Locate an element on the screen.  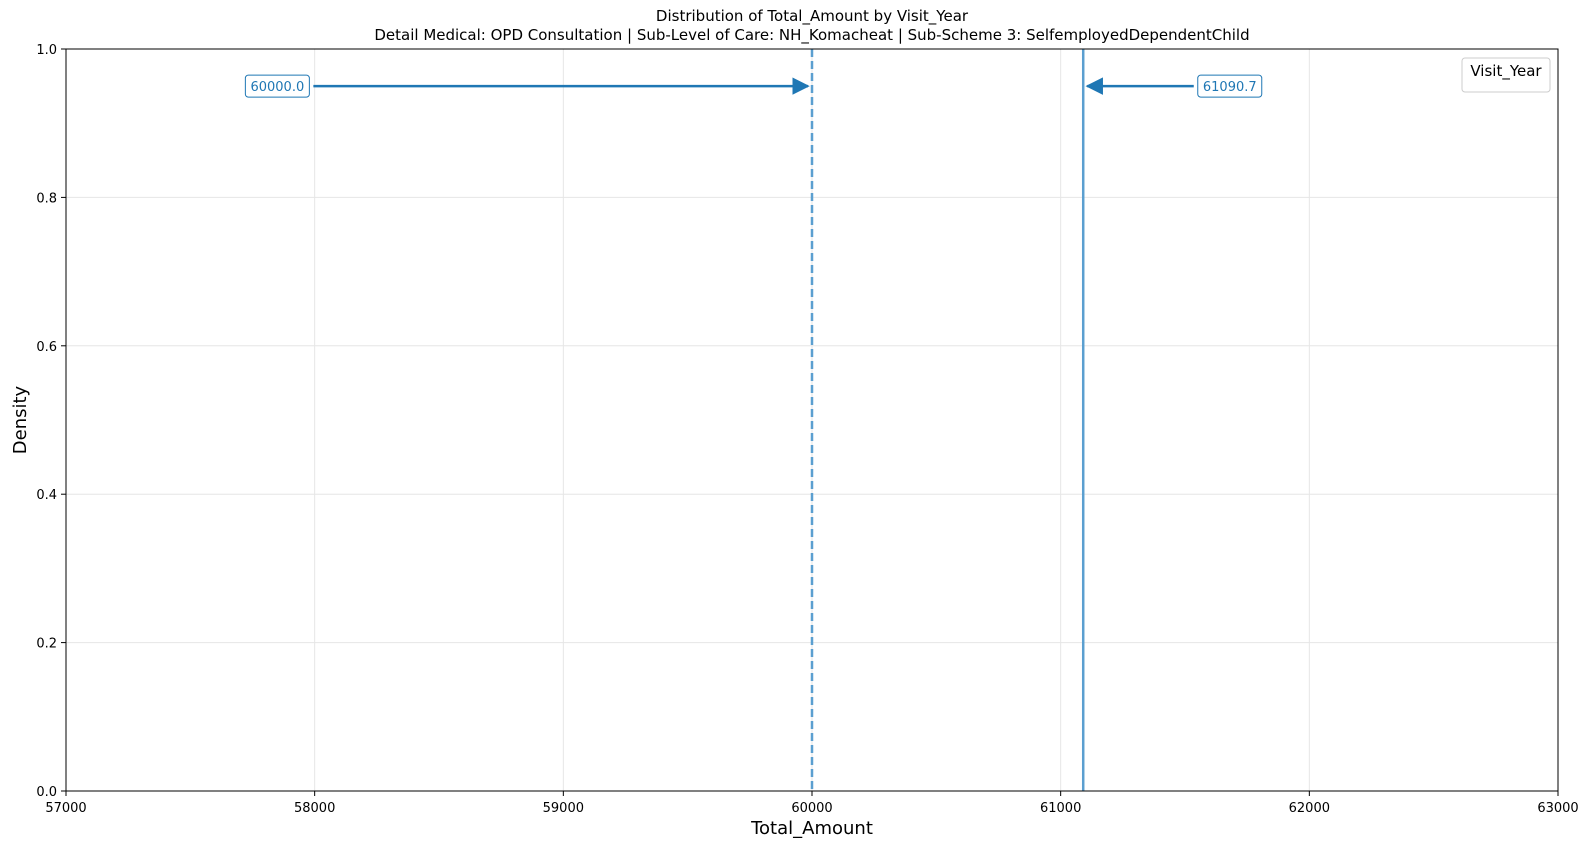
y-tick-label: 0.6 is located at coordinates (46, 347).